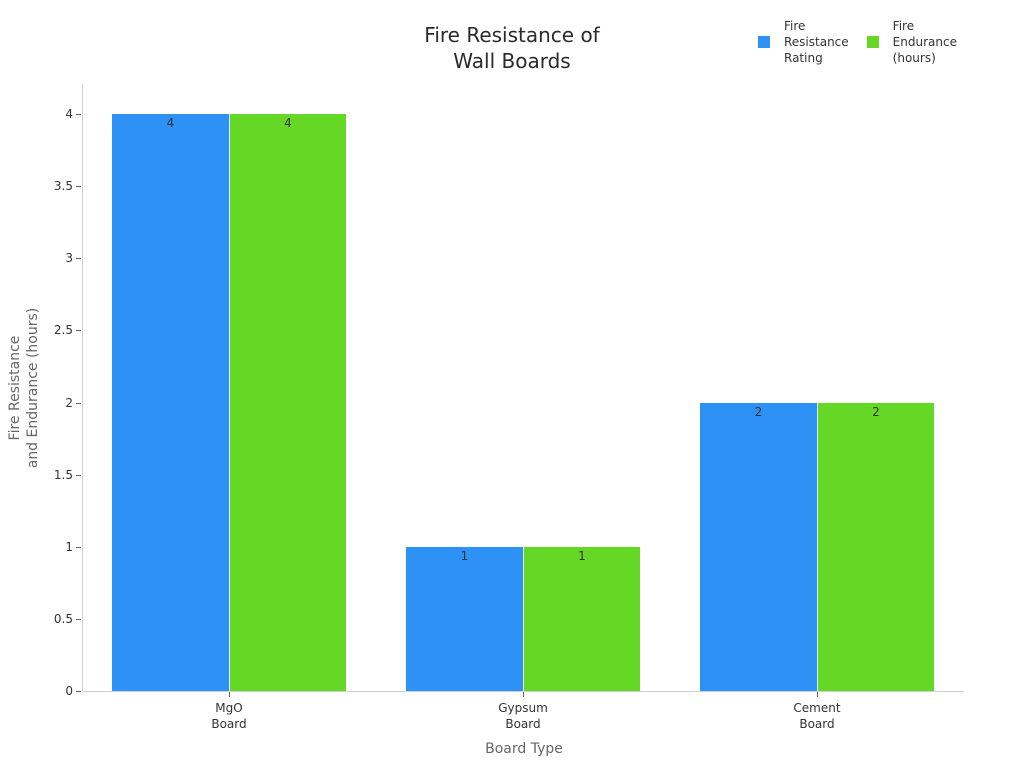  What do you see at coordinates (63, 186) in the screenshot?
I see `y-tick-label: 3.5` at bounding box center [63, 186].